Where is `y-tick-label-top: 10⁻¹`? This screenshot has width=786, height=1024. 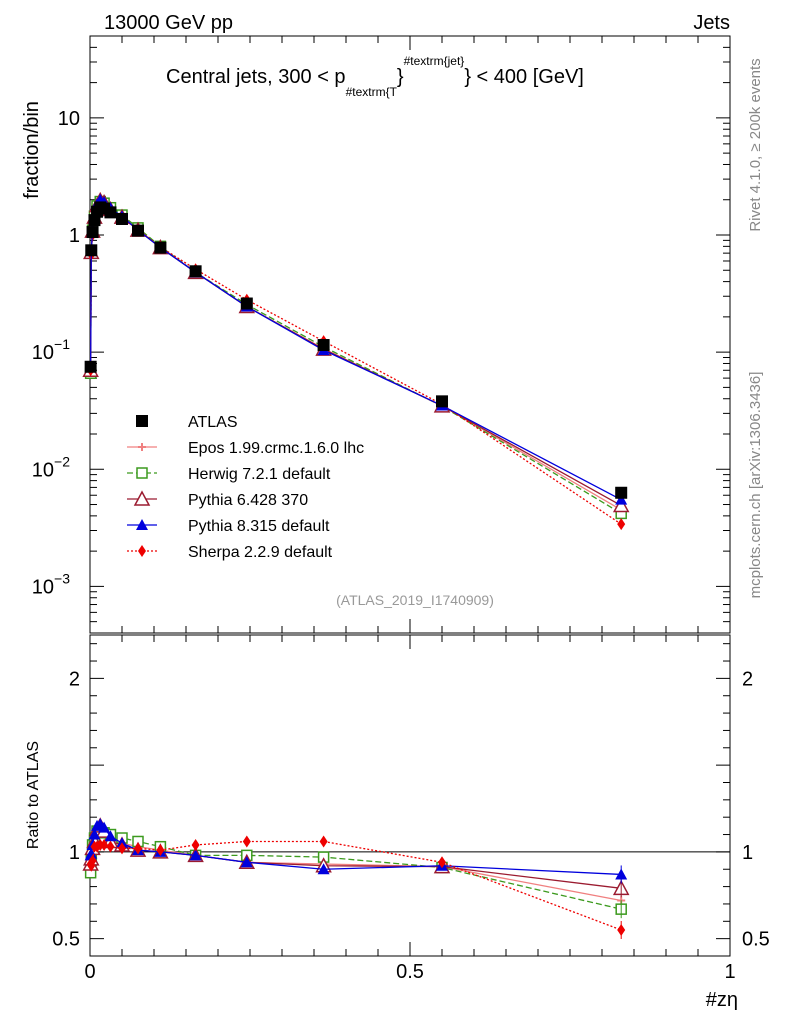
y-tick-label-top: 10⁻¹ is located at coordinates (51, 350).